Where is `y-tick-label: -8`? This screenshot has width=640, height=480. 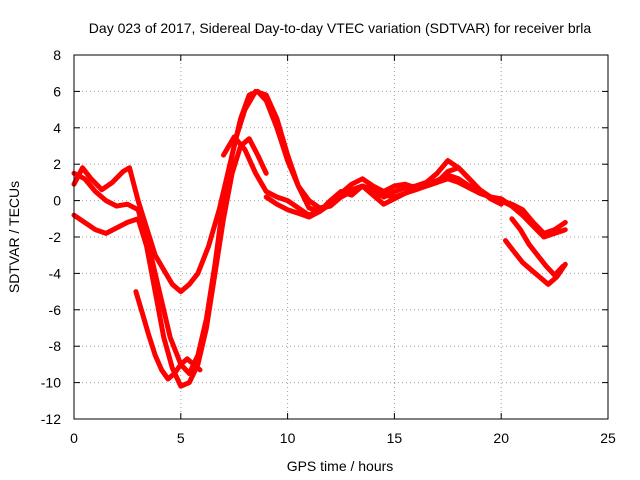
y-tick-label: -8 is located at coordinates (55, 346).